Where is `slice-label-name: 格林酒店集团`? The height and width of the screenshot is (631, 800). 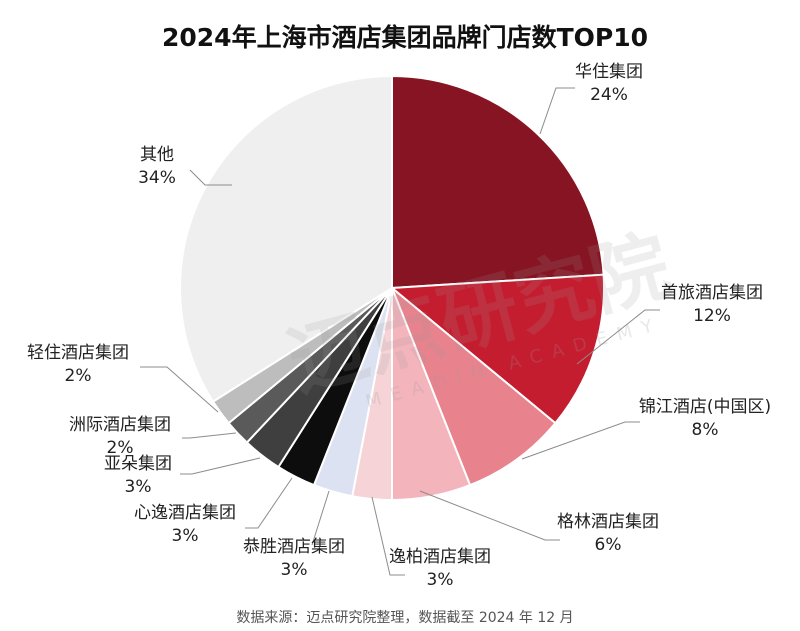
slice-label-name: 格林酒店集团 is located at coordinates (608, 522).